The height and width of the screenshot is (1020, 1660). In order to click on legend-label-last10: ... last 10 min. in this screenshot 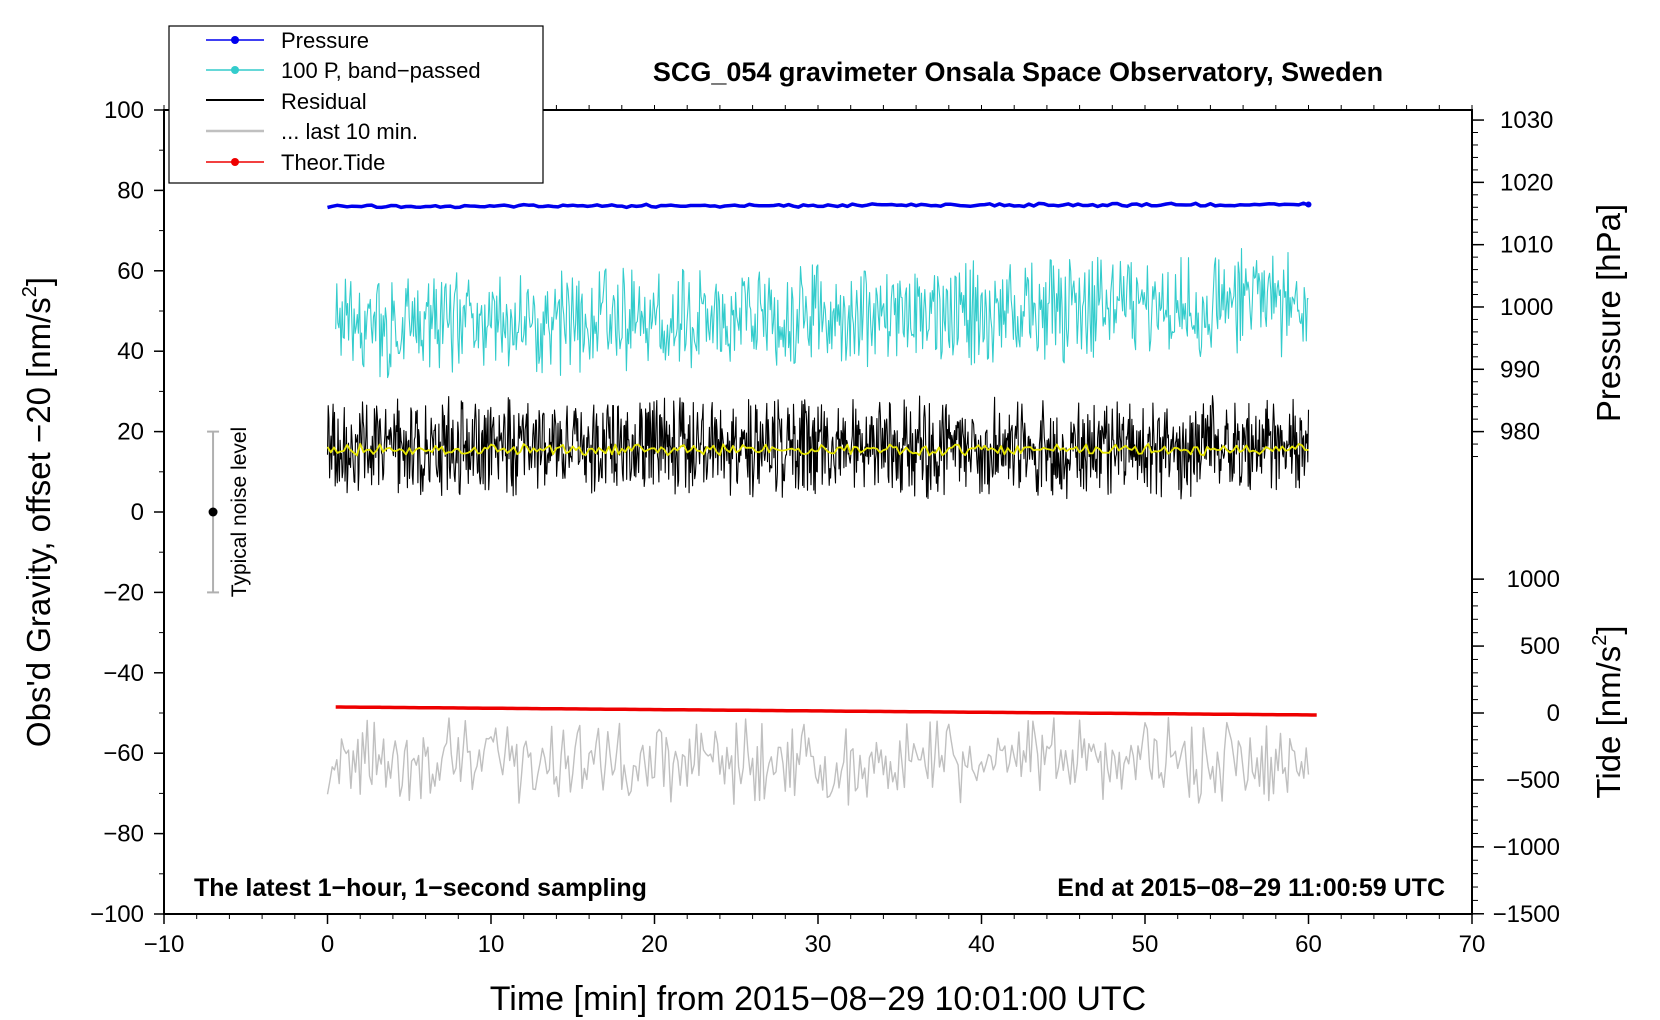, I will do `click(349, 131)`.